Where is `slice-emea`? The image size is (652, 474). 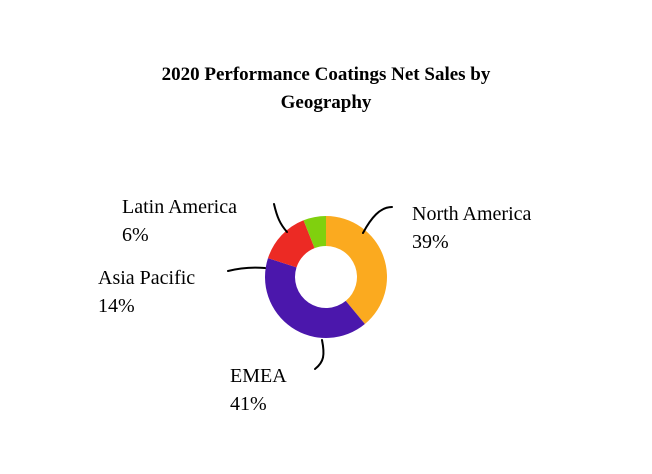
slice-emea is located at coordinates (315, 298).